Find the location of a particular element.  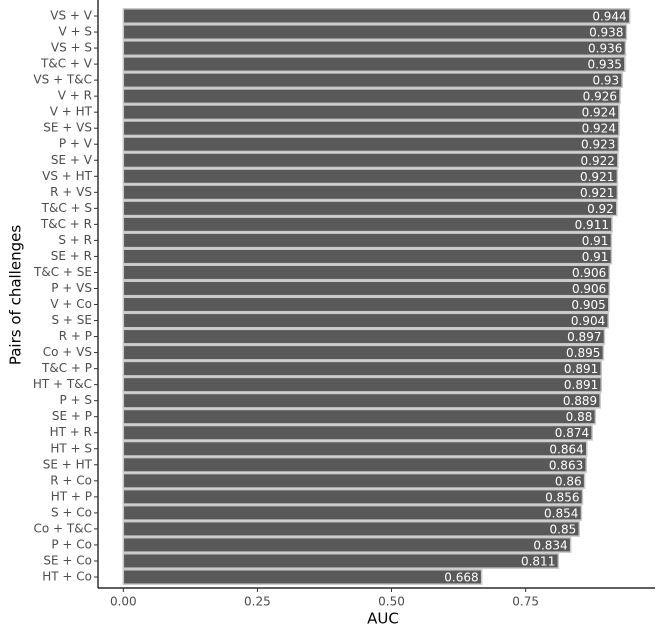

y-tick-label: S + Co is located at coordinates (71, 512).